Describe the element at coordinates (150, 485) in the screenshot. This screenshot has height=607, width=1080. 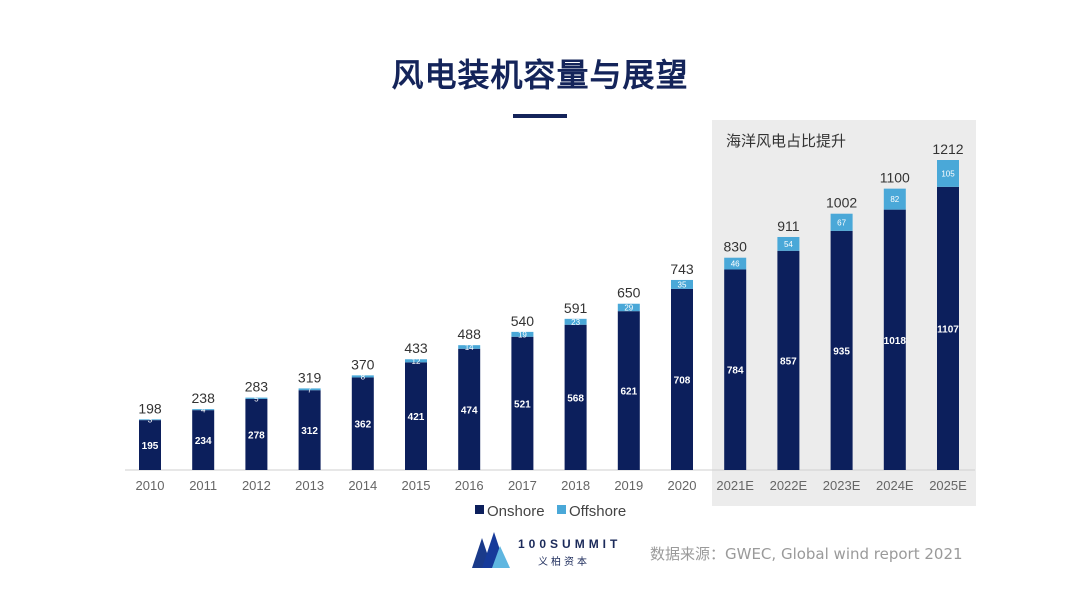
I see `x-tick-label: 2010` at that location.